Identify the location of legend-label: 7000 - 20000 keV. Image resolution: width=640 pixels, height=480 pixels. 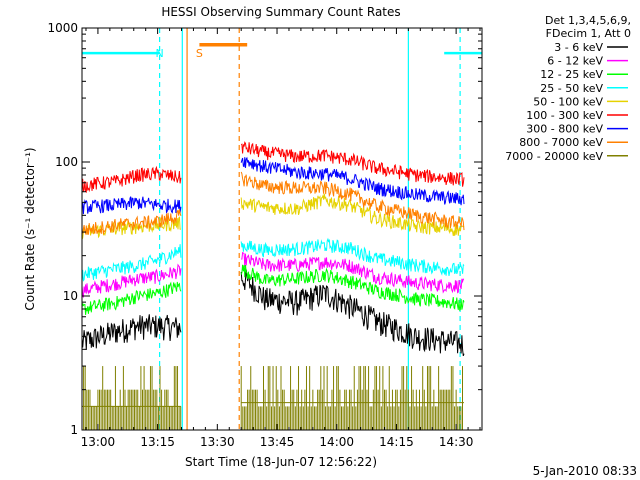
(554, 156).